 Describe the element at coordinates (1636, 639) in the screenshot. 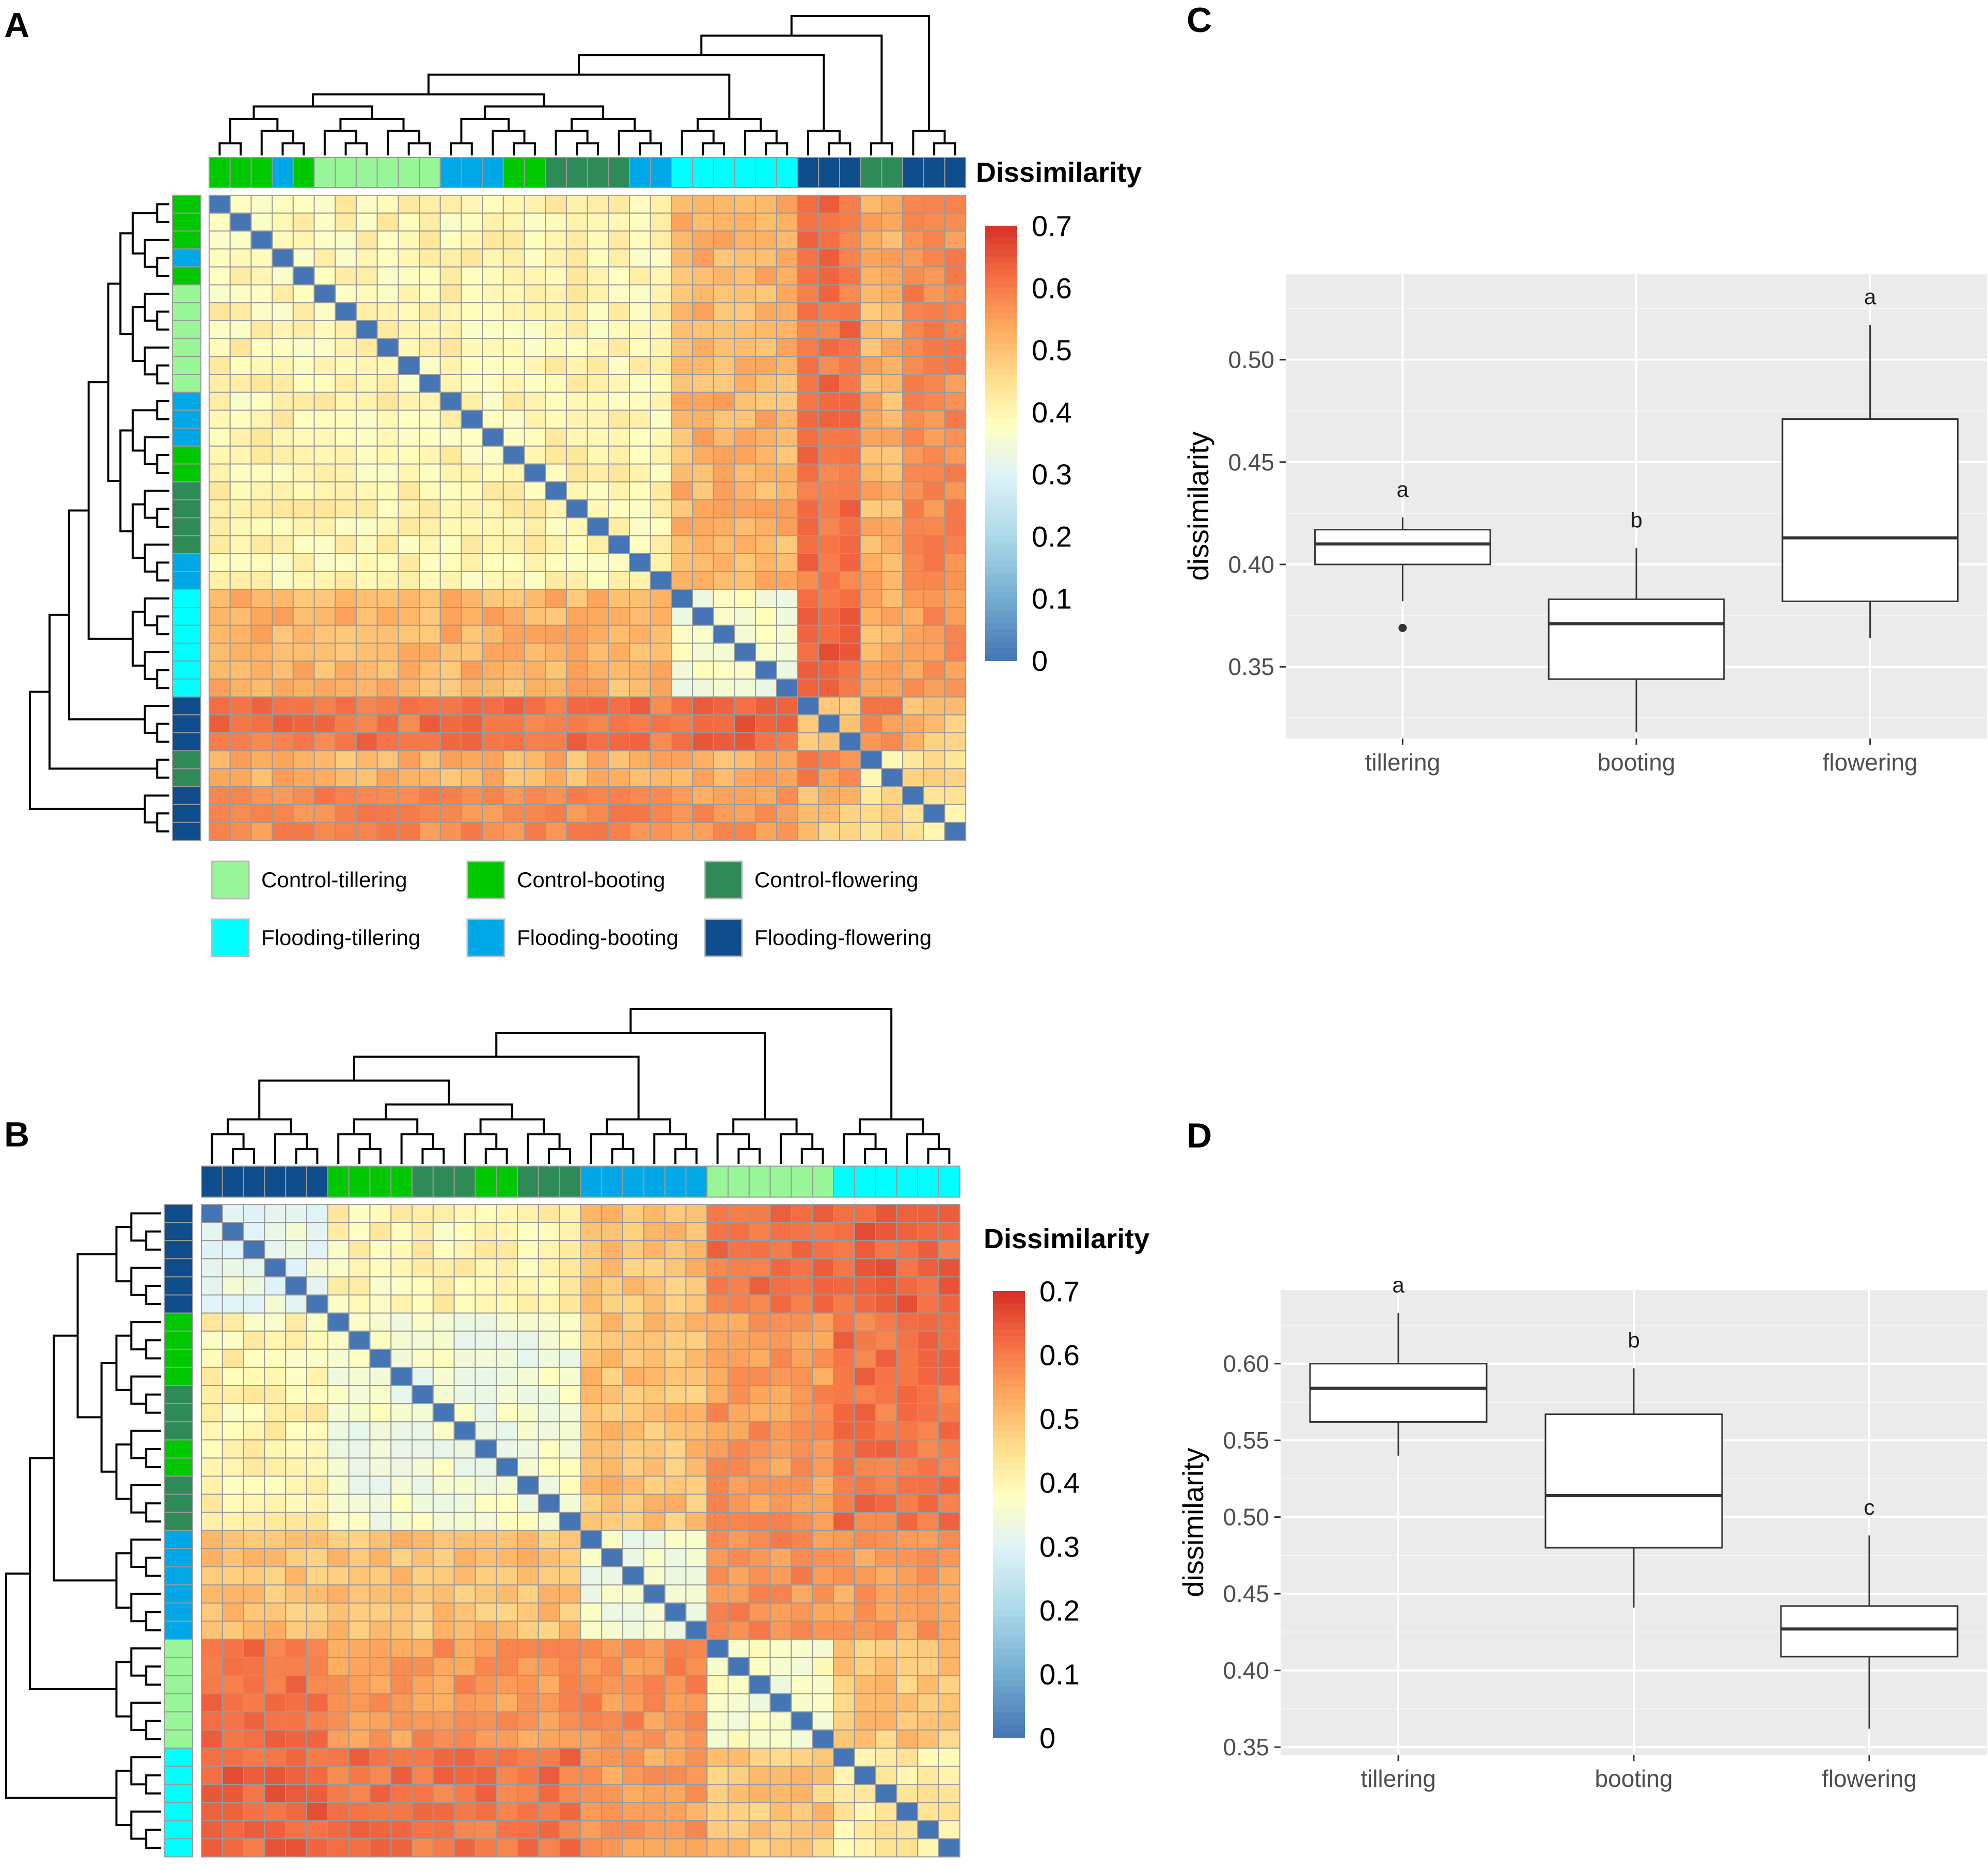

I see `box-iqr` at that location.